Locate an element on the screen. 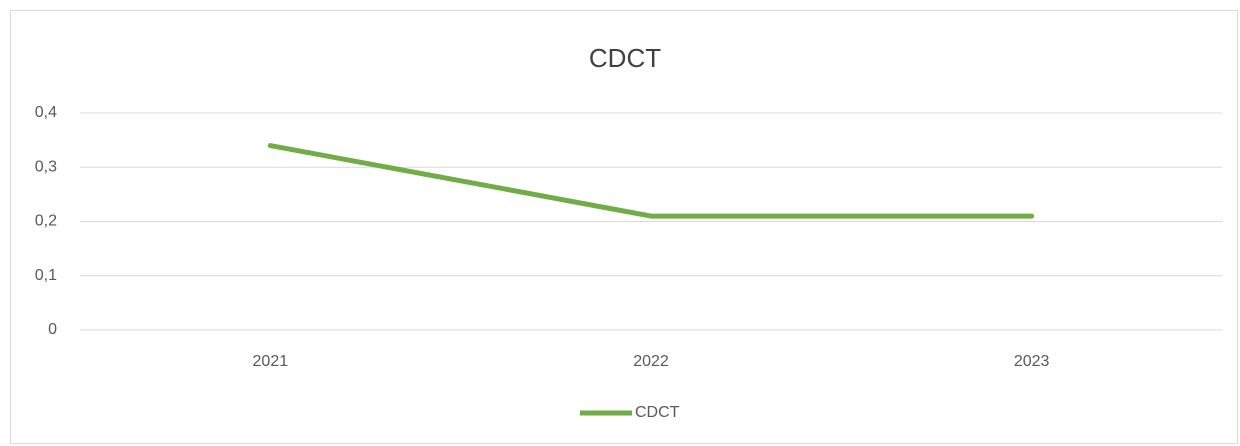 The height and width of the screenshot is (446, 1240). data-line is located at coordinates (651, 181).